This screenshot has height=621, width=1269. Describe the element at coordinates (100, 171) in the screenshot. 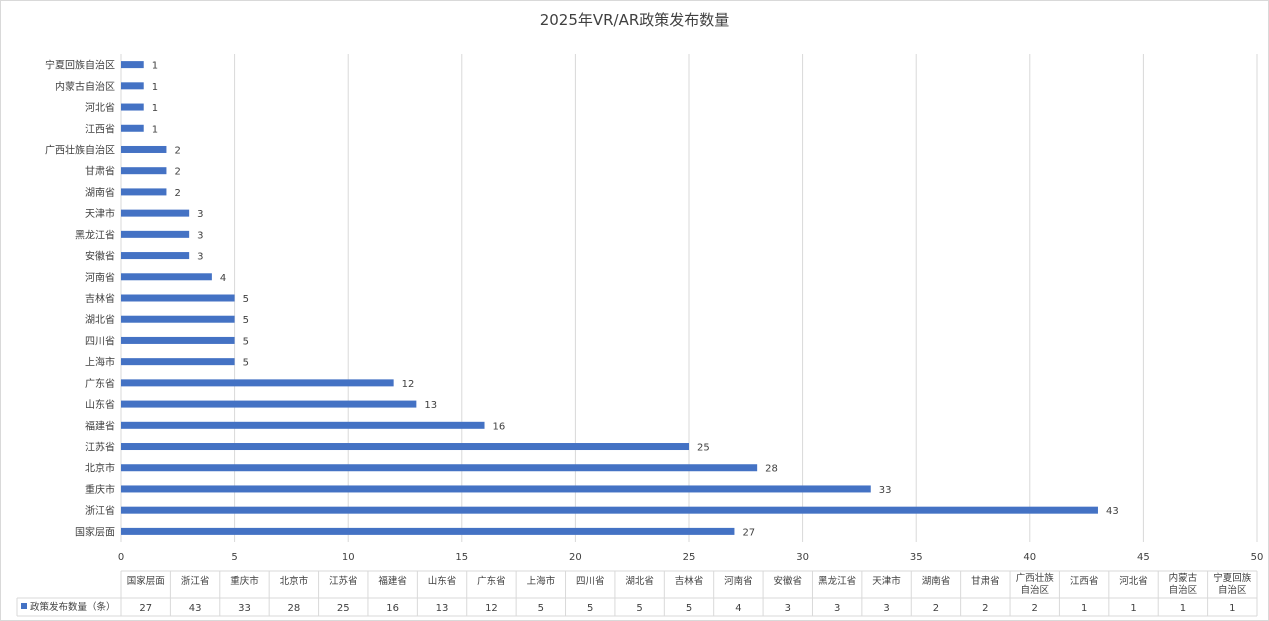

I see `category-label-甘肃省: 甘肃省` at that location.